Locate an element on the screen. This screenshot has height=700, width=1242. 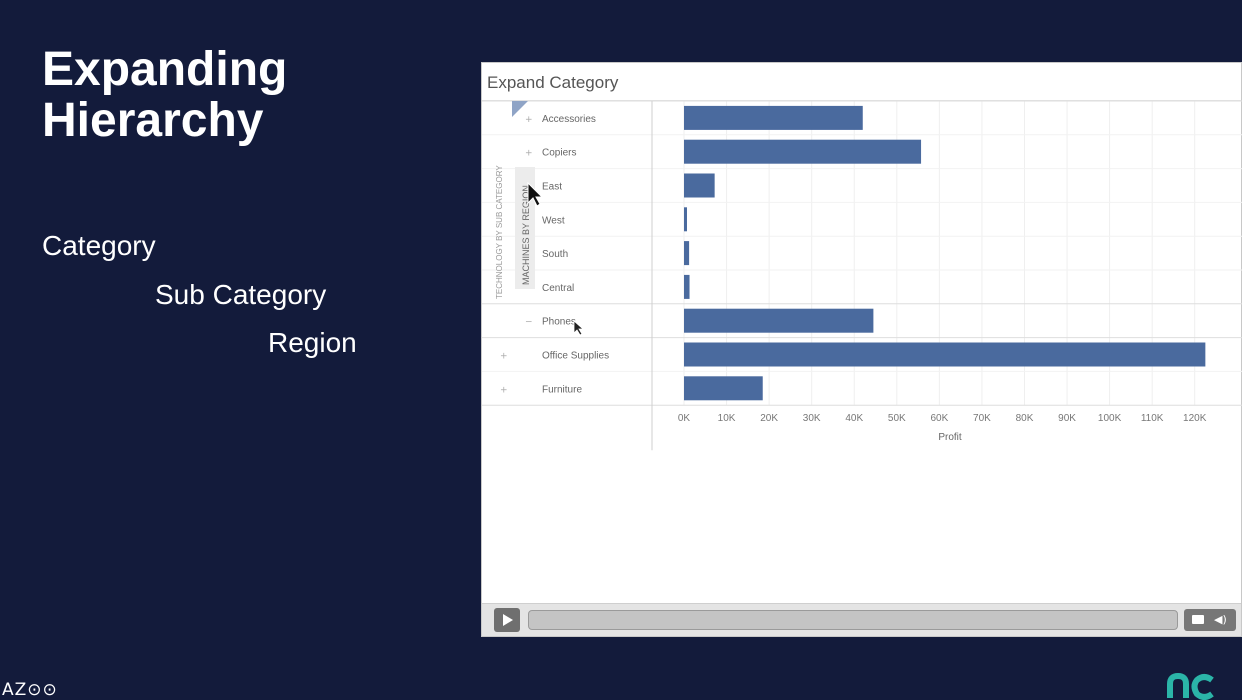
row-label: West is located at coordinates (553, 220).